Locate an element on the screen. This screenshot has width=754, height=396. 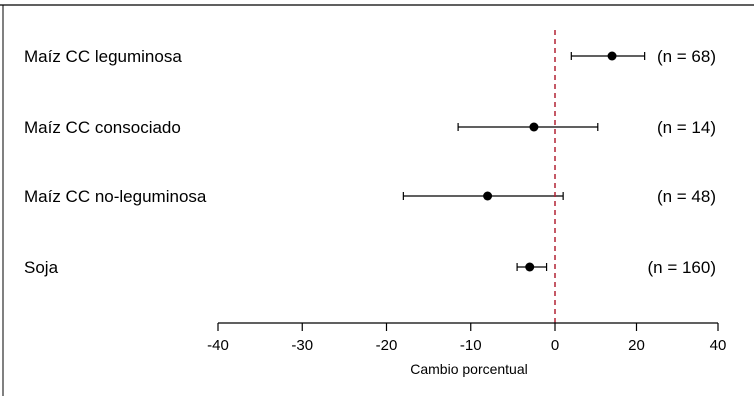
row-label: Soja is located at coordinates (41, 267).